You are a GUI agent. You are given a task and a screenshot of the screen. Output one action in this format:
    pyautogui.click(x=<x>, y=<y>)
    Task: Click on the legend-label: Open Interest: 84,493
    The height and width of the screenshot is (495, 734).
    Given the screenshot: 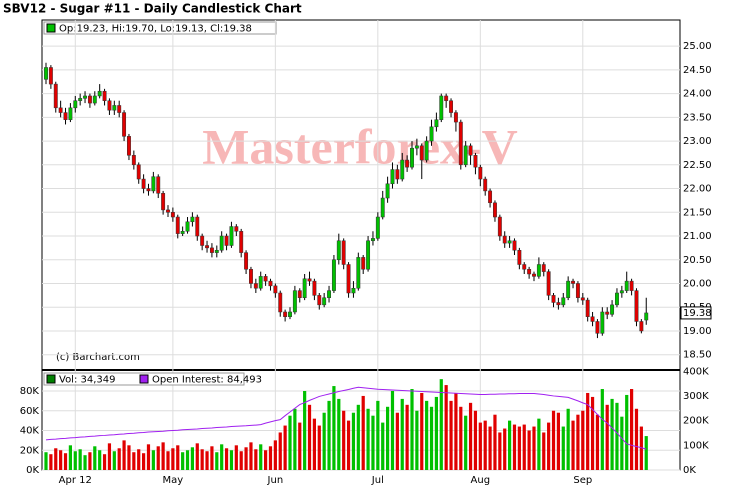 What is the action you would take?
    pyautogui.click(x=207, y=380)
    